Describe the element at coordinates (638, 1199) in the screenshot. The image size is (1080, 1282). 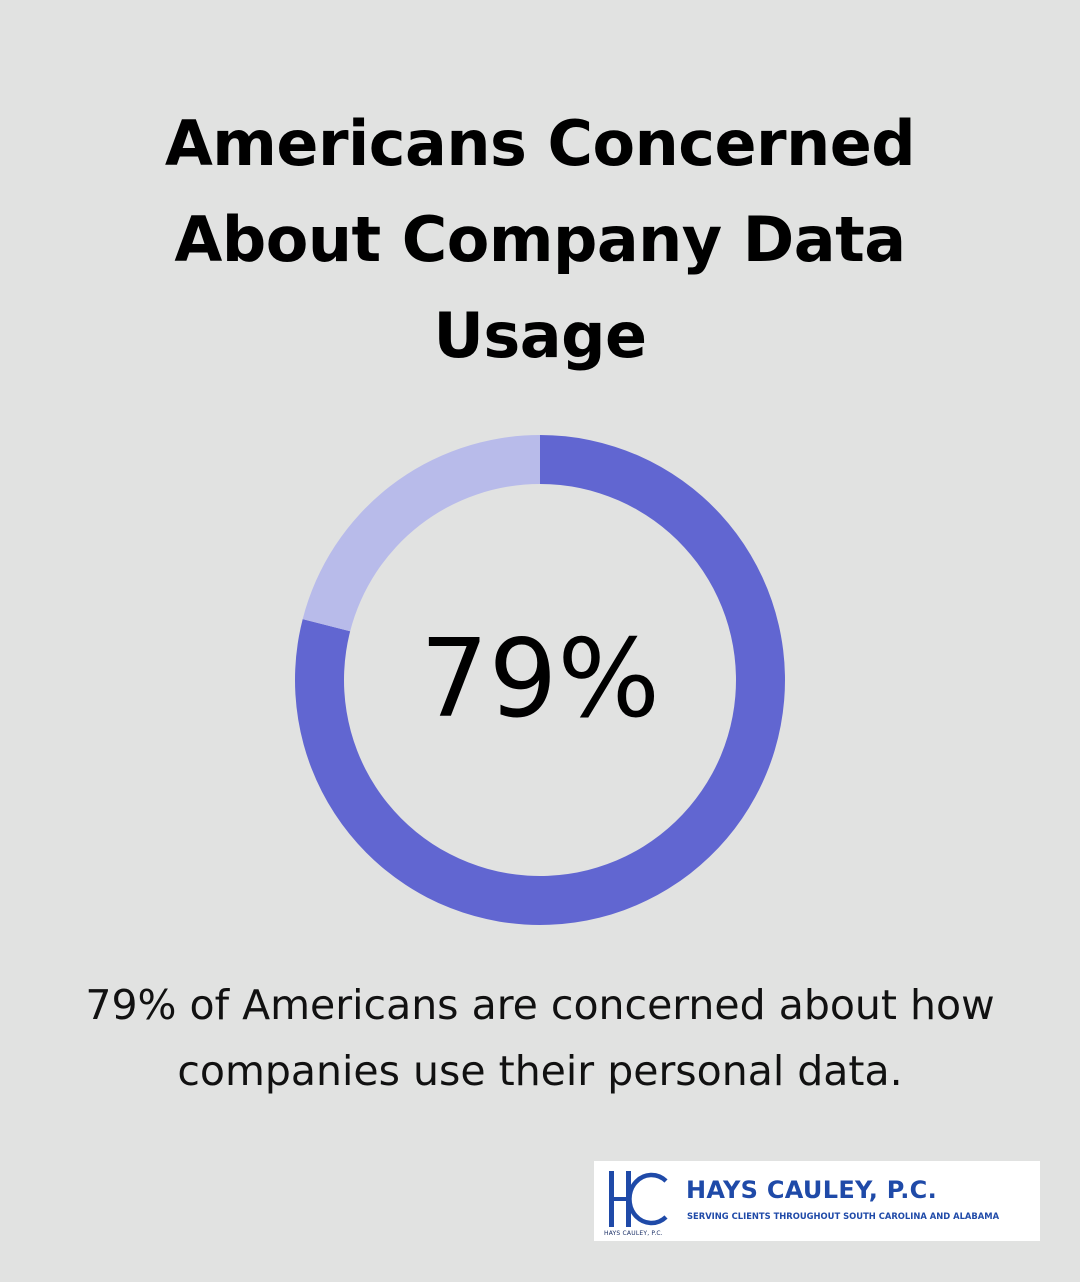
I see `hc-monogram-icon` at that location.